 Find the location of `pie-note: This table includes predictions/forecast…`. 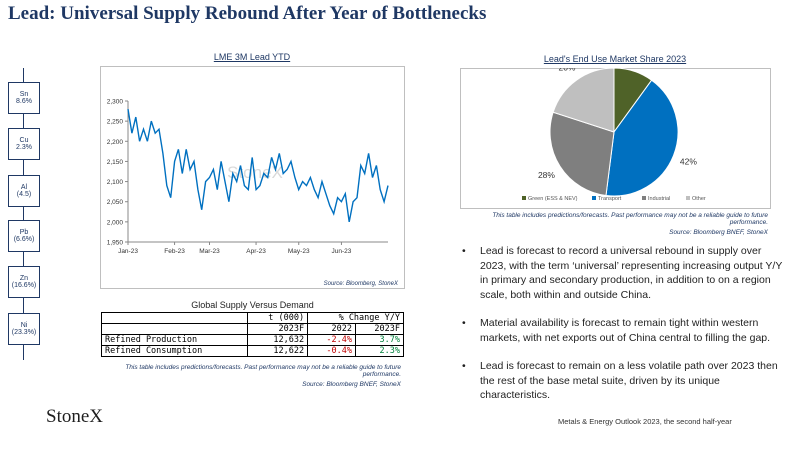

pie-note: This table includes predictions/forecast… is located at coordinates (630, 219).